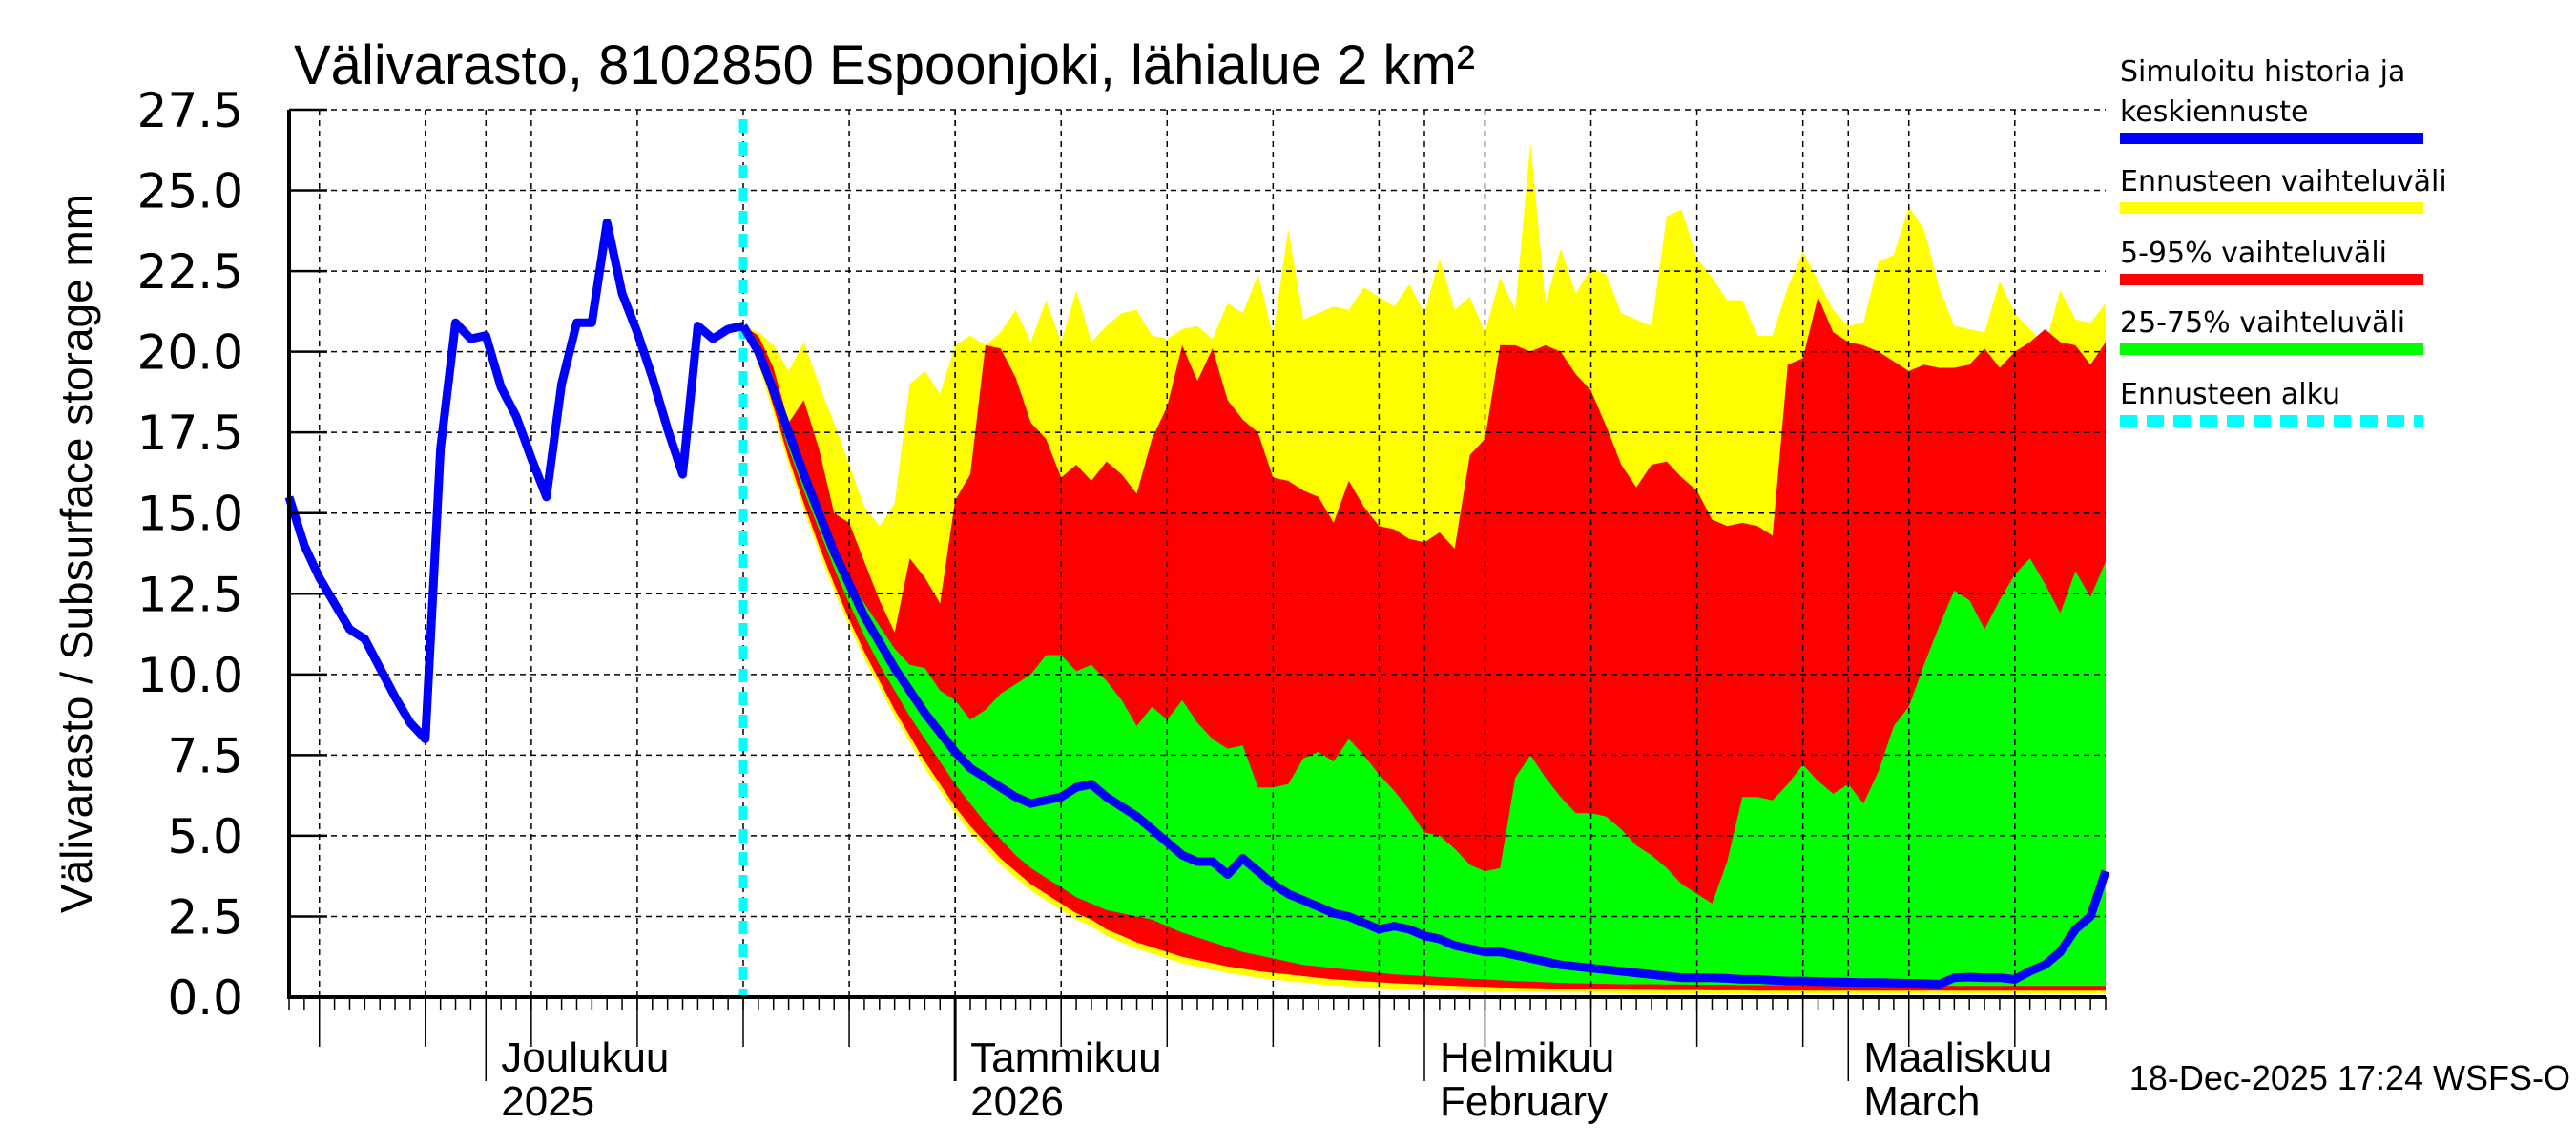 Image resolution: width=2576 pixels, height=1145 pixels. Describe the element at coordinates (205, 836) in the screenshot. I see `y-tick-label: 5.0` at that location.